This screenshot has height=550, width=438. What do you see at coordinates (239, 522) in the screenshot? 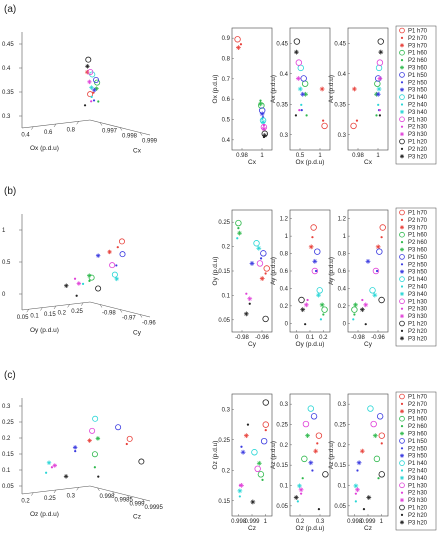
I see `x-tick-label: 0.998` at bounding box center [239, 522].